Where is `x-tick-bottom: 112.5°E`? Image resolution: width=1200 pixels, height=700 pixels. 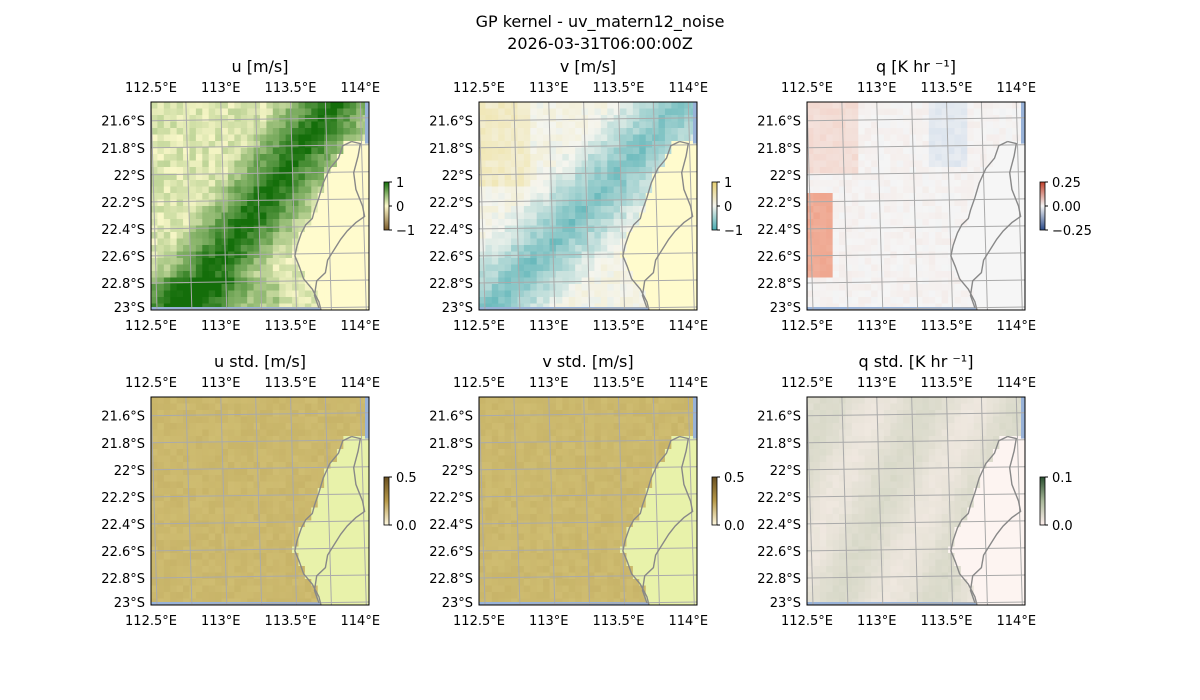
x-tick-bottom: 112.5°E is located at coordinates (807, 326).